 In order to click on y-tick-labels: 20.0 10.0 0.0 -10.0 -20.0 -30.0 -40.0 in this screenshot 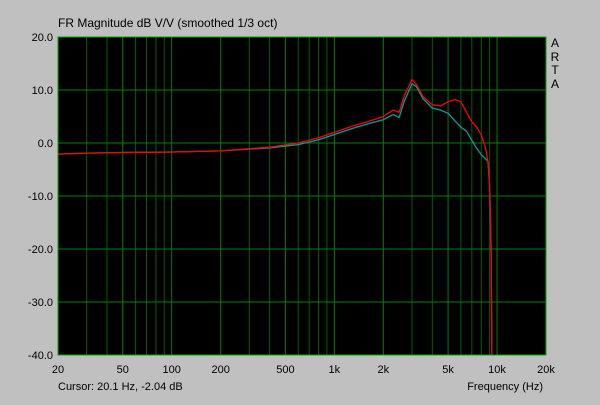, I will do `click(40, 197)`.